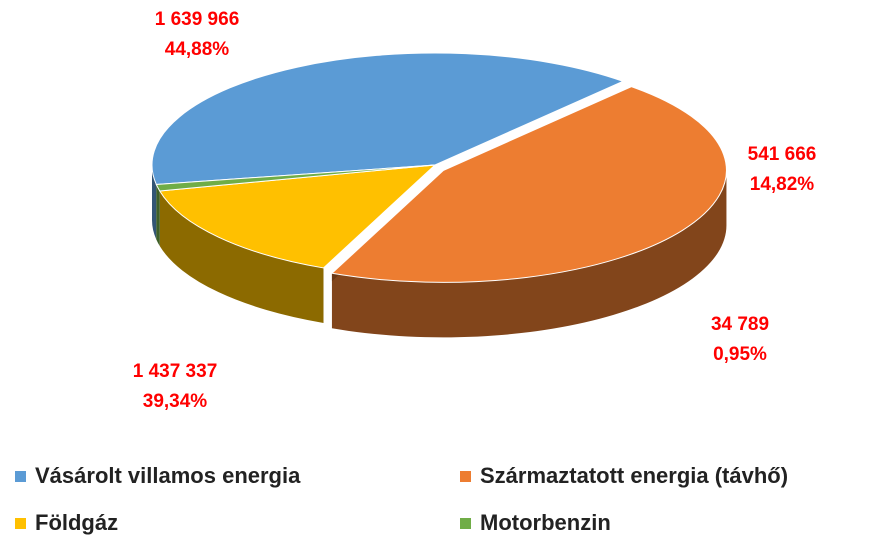  What do you see at coordinates (175, 401) in the screenshot?
I see `percentage-label: 39,34%` at bounding box center [175, 401].